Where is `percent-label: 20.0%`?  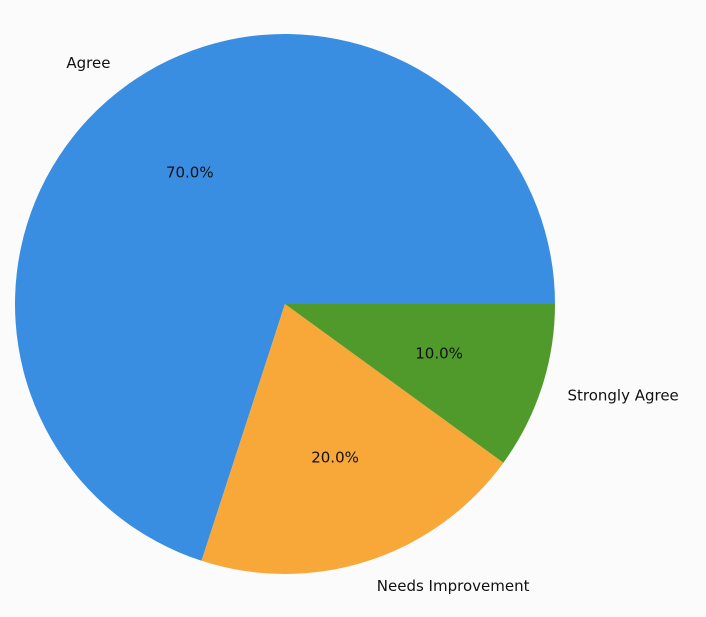 percent-label: 20.0% is located at coordinates (335, 458).